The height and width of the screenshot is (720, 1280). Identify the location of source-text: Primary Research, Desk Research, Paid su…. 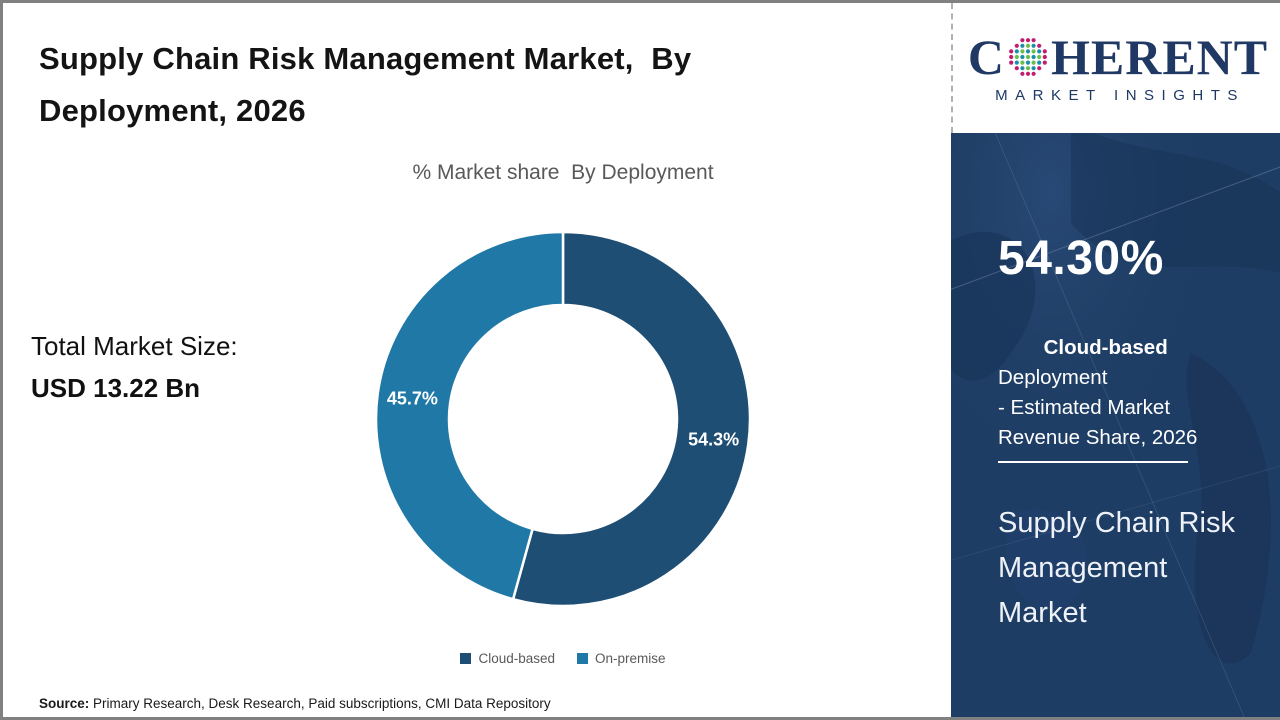
(320, 703).